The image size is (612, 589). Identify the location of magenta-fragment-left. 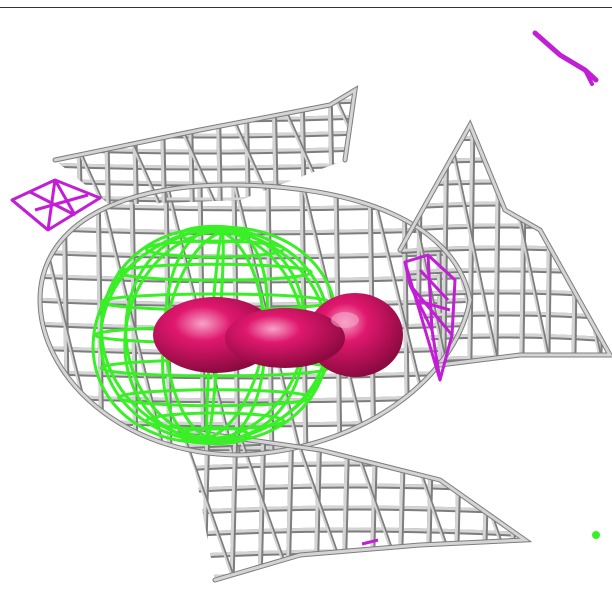
(56, 205).